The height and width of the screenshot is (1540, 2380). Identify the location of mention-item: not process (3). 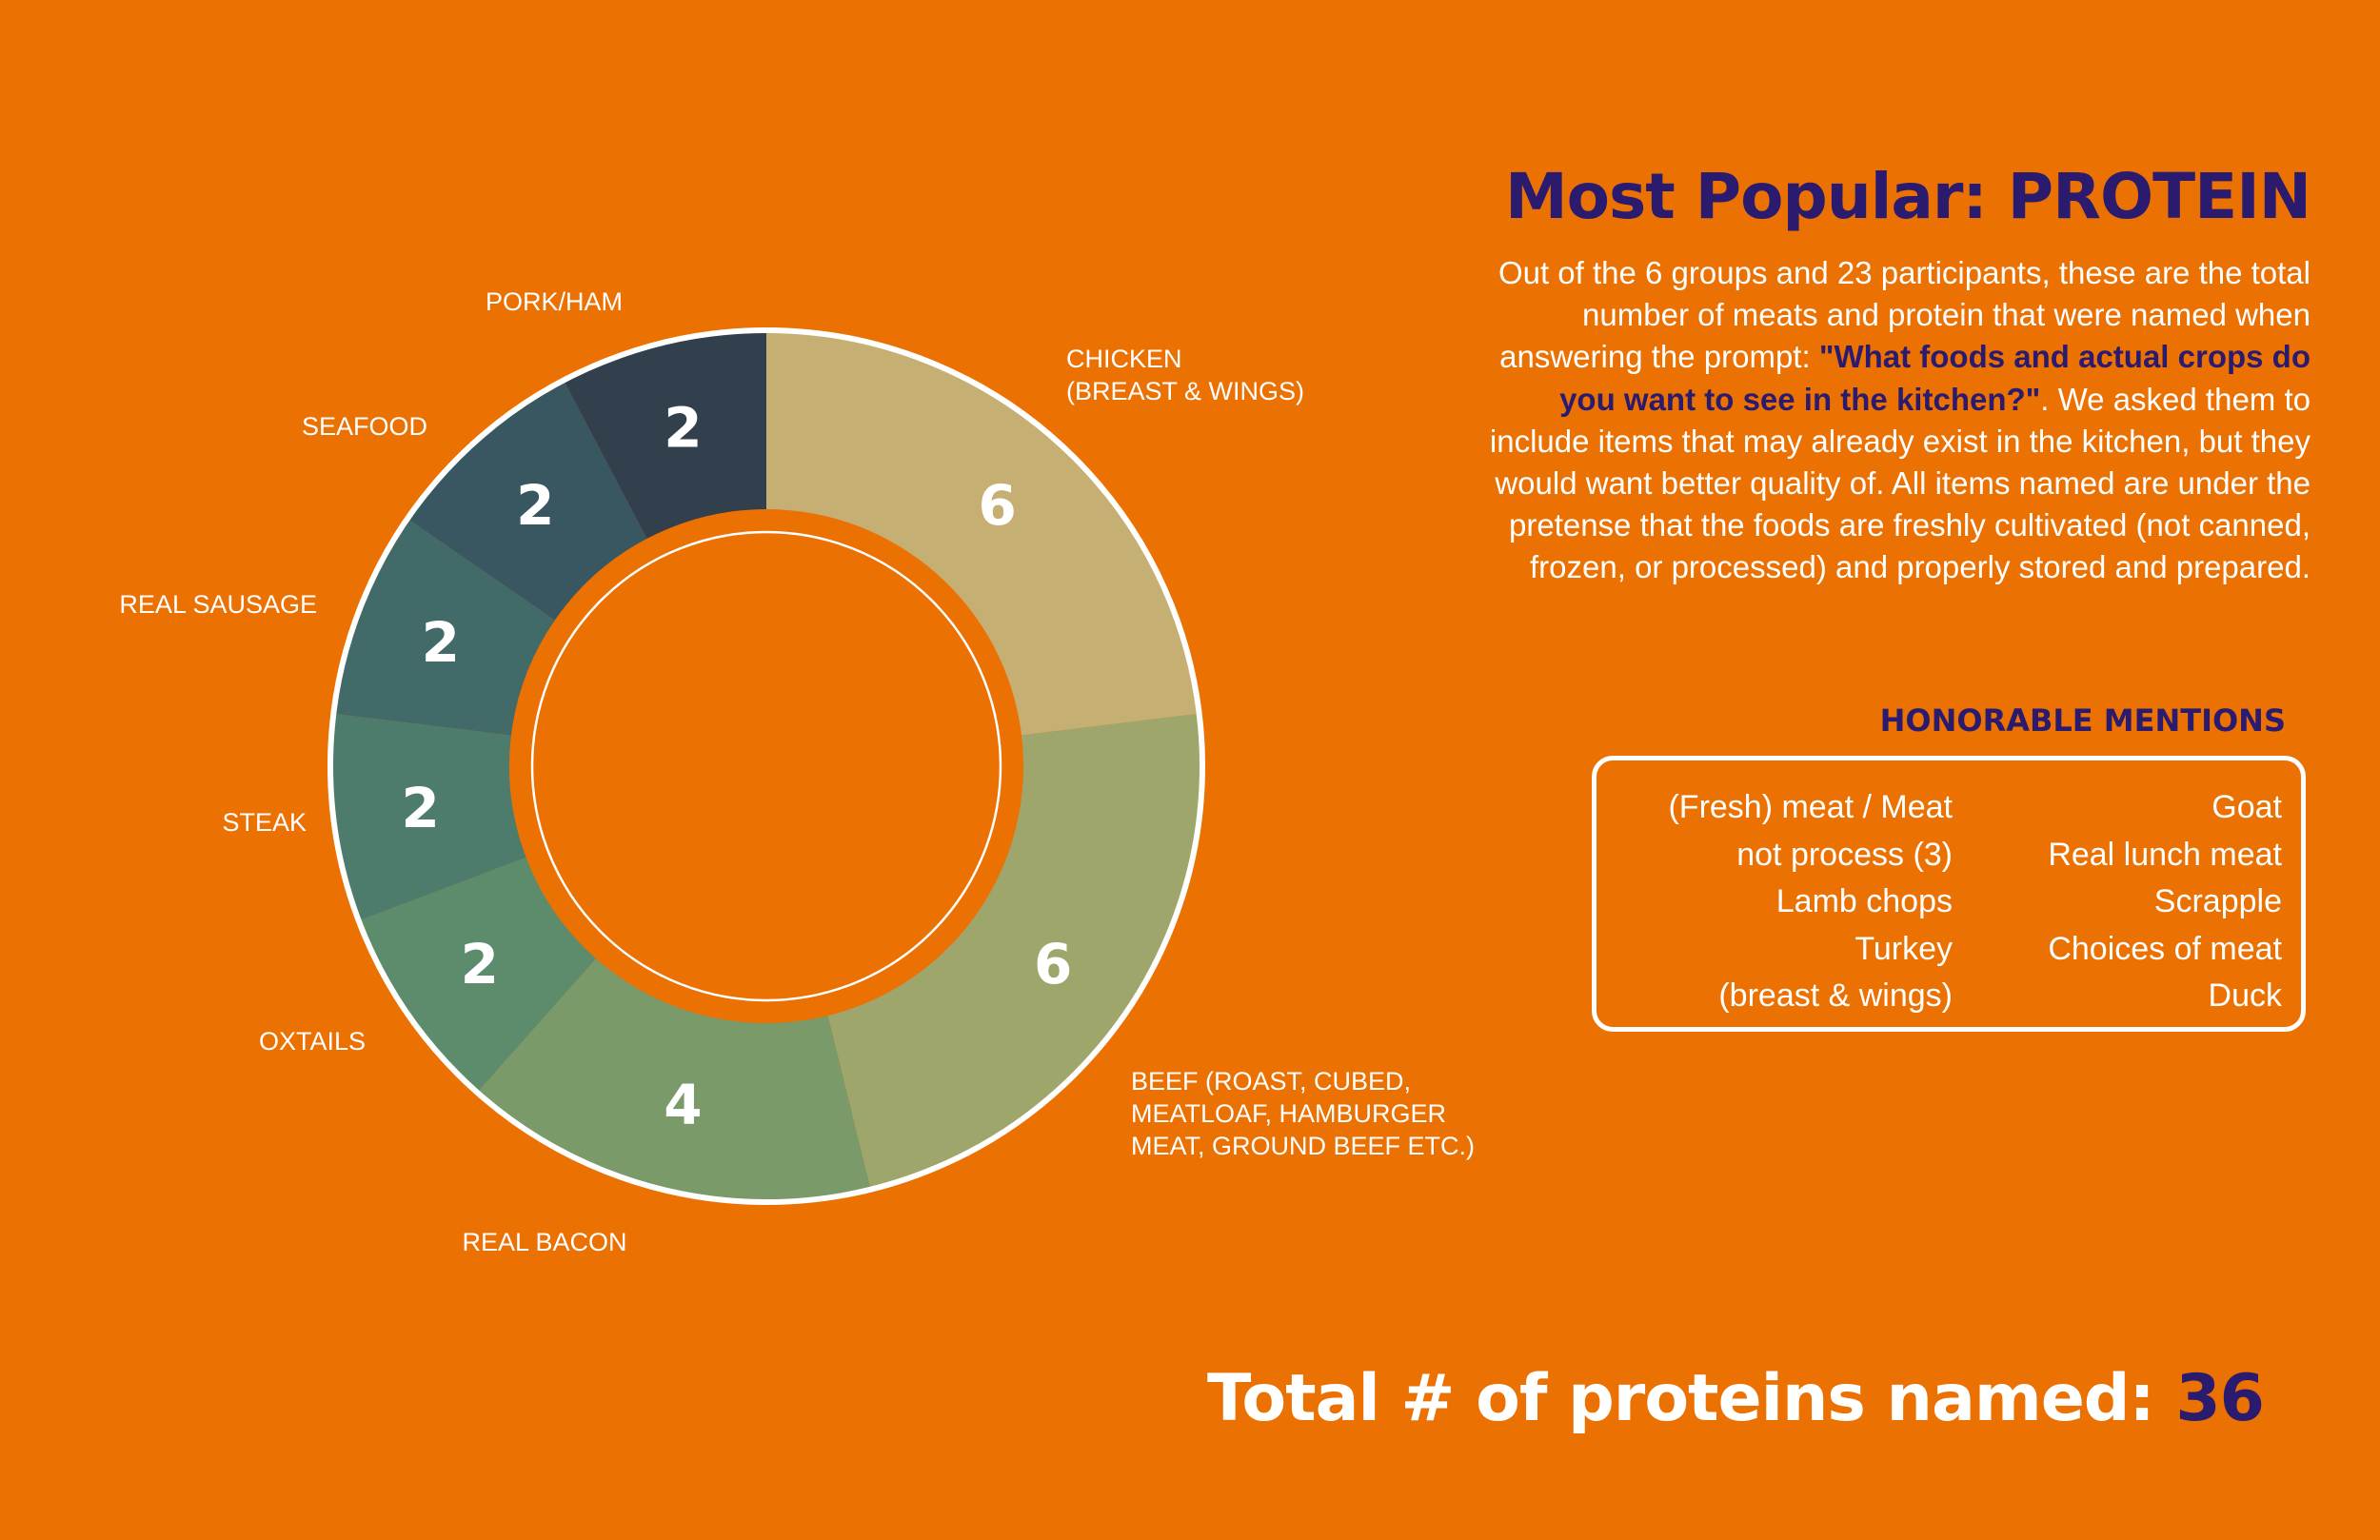
(1844, 854).